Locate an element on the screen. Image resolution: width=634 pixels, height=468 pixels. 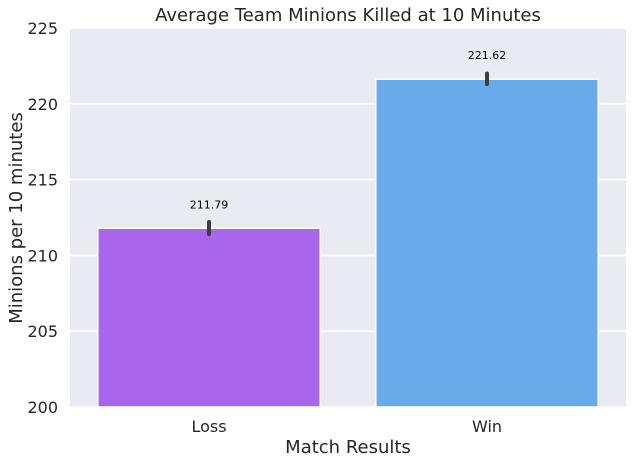
x-tick-label-loss: Loss is located at coordinates (208, 426).